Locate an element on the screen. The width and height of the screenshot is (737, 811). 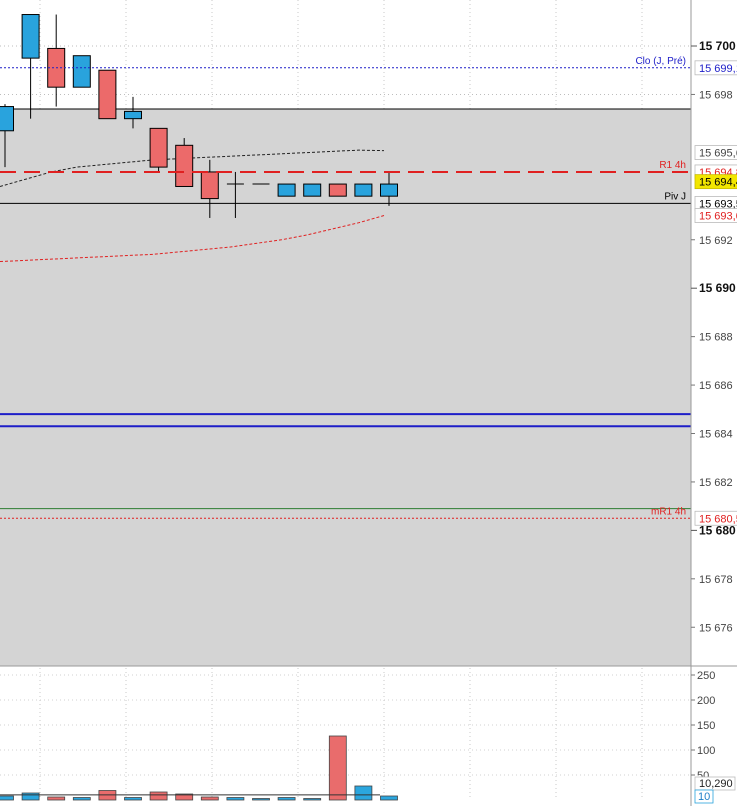
price-tag-label: 15 695,6 is located at coordinates (718, 154).